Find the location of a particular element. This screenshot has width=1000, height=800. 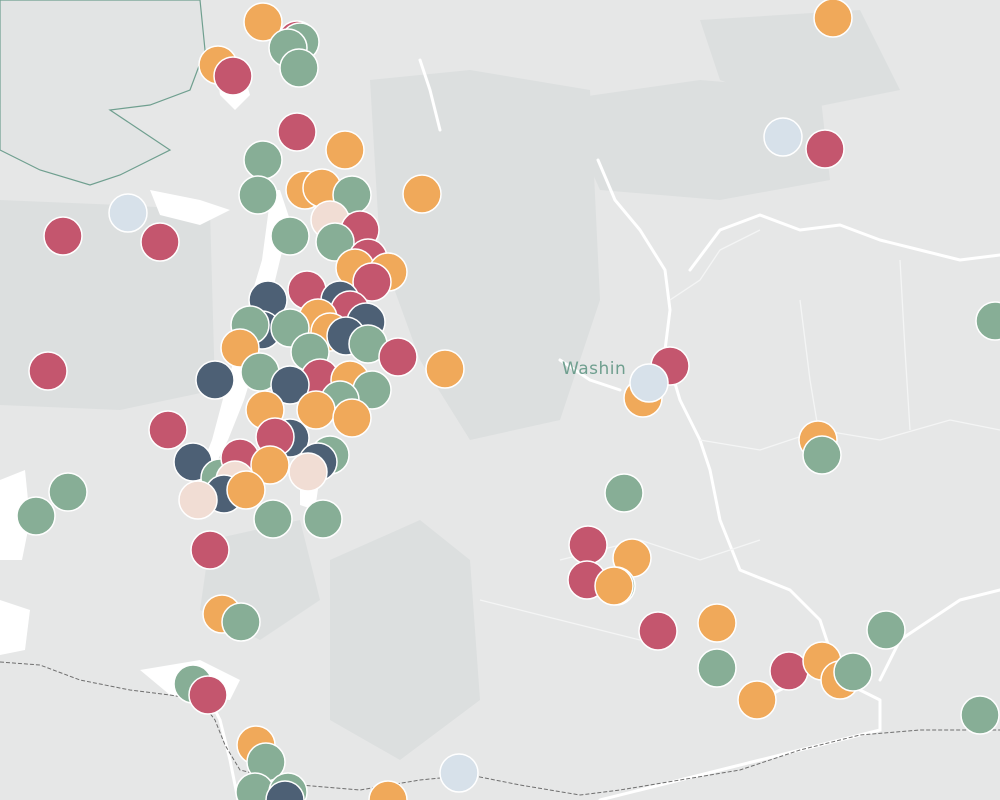

state-label: Washin is located at coordinates (594, 369).